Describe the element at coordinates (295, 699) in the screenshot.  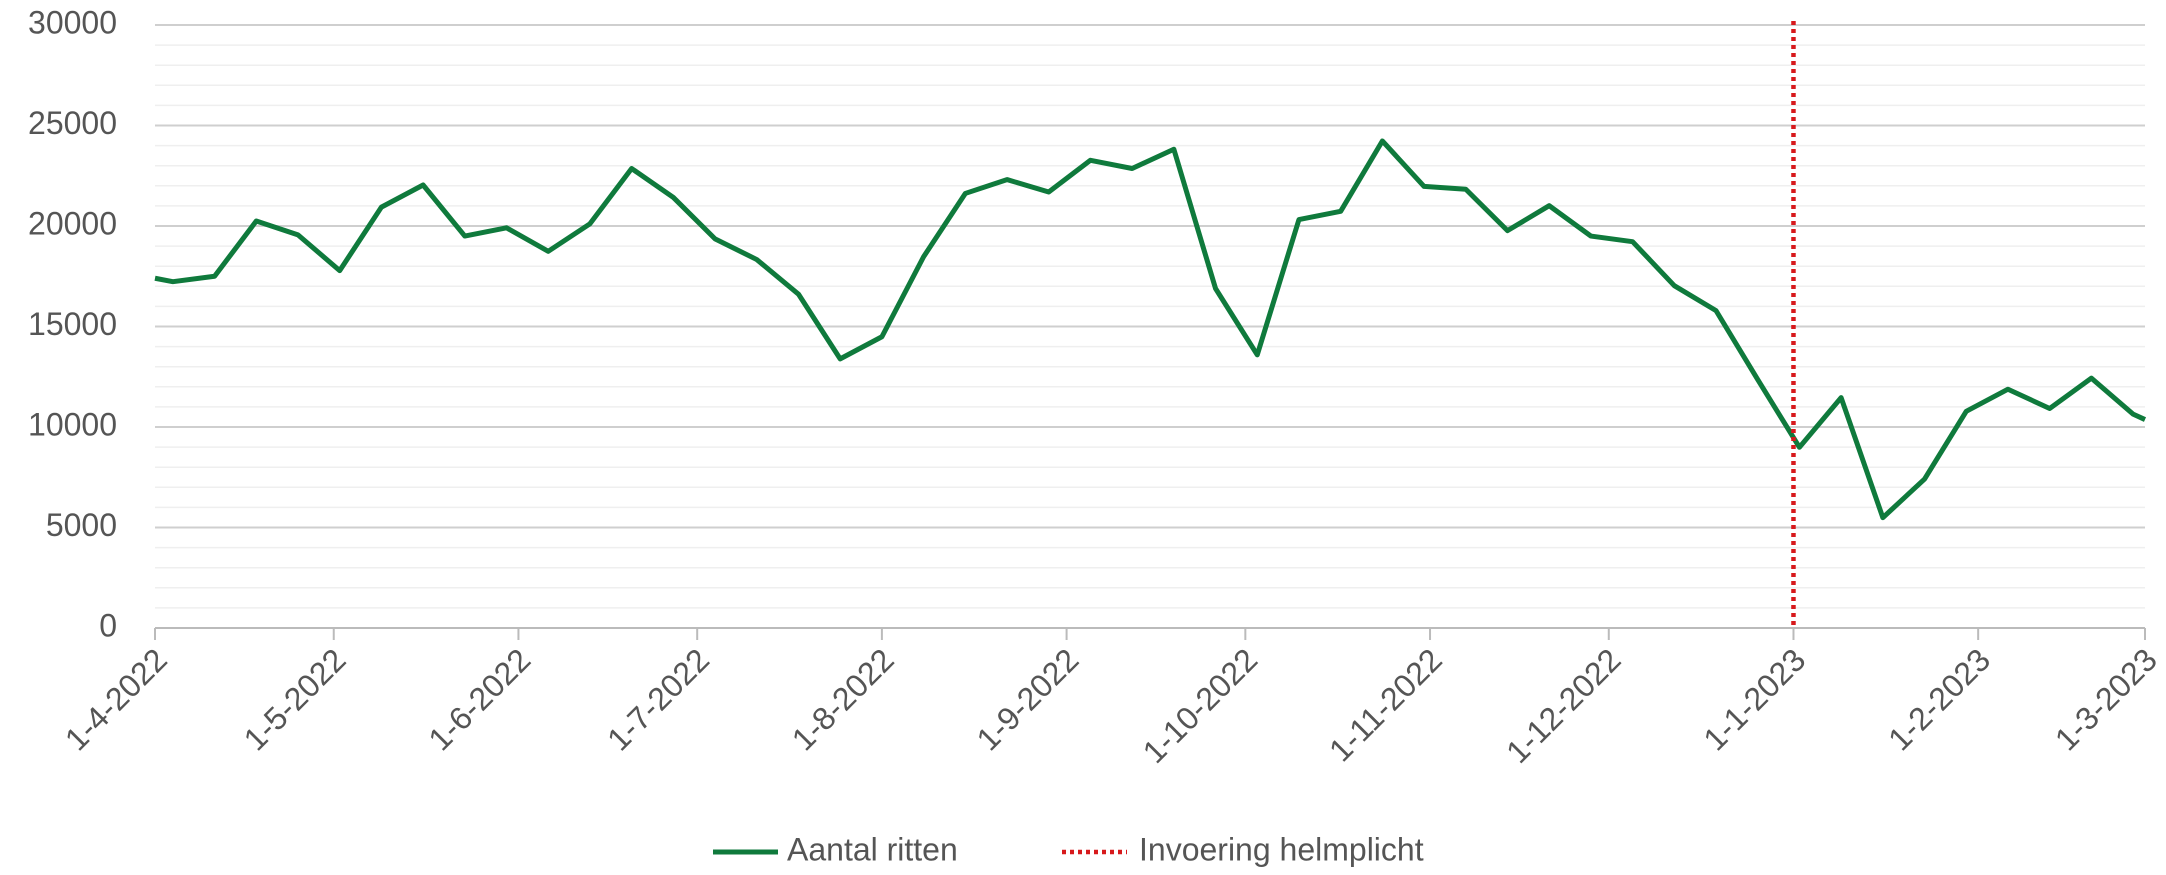
I see `x-tick-label: 1-5-2022` at that location.